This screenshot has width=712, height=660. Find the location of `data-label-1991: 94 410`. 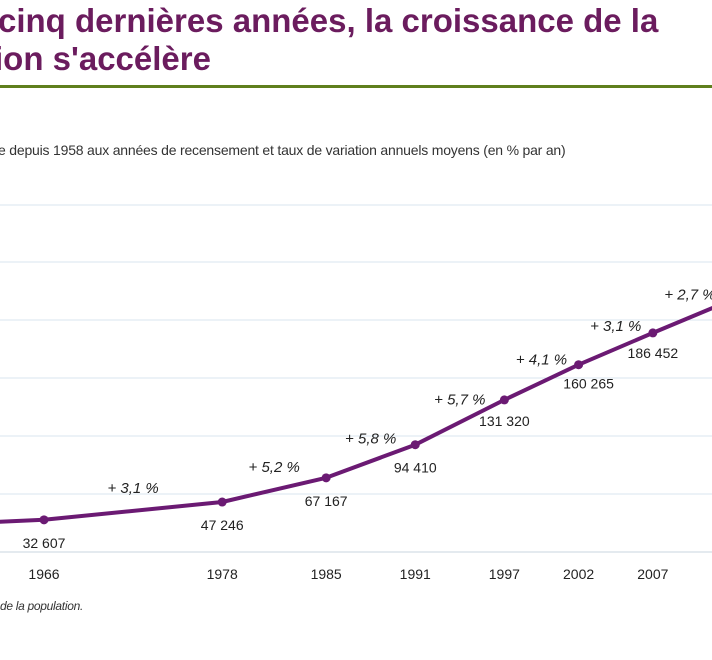

data-label-1991: 94 410 is located at coordinates (415, 468).